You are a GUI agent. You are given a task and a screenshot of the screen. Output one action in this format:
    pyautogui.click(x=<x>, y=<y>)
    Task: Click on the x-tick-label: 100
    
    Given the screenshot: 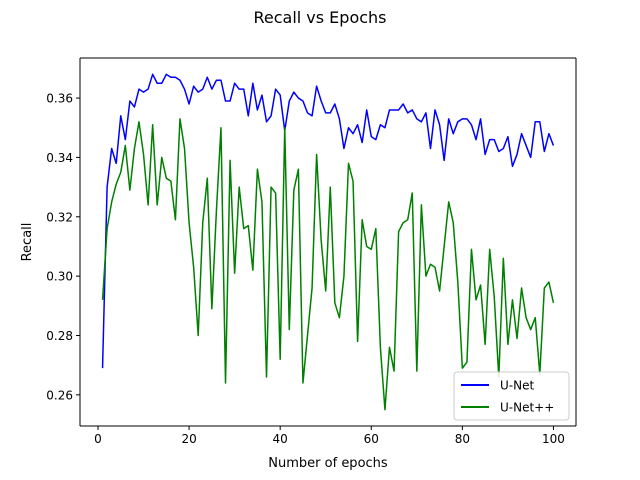 What is the action you would take?
    pyautogui.click(x=553, y=439)
    